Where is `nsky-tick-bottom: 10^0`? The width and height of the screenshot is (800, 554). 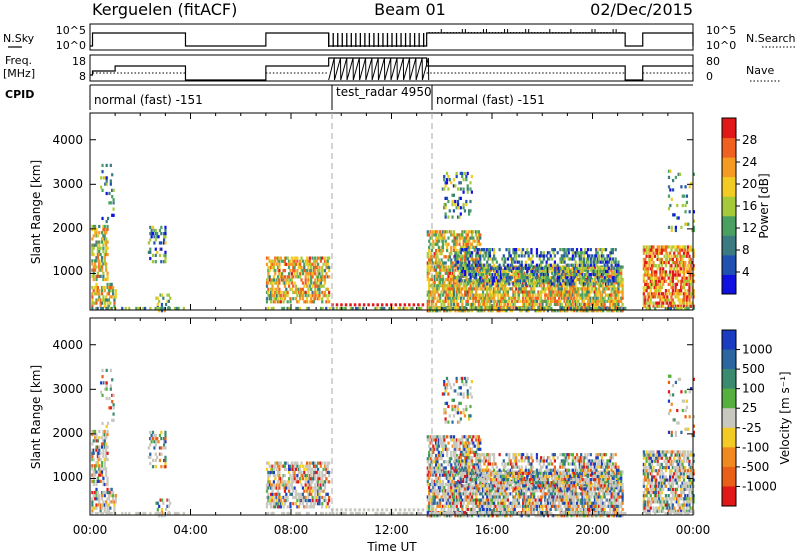 nsky-tick-bottom: 10^0 is located at coordinates (71, 45).